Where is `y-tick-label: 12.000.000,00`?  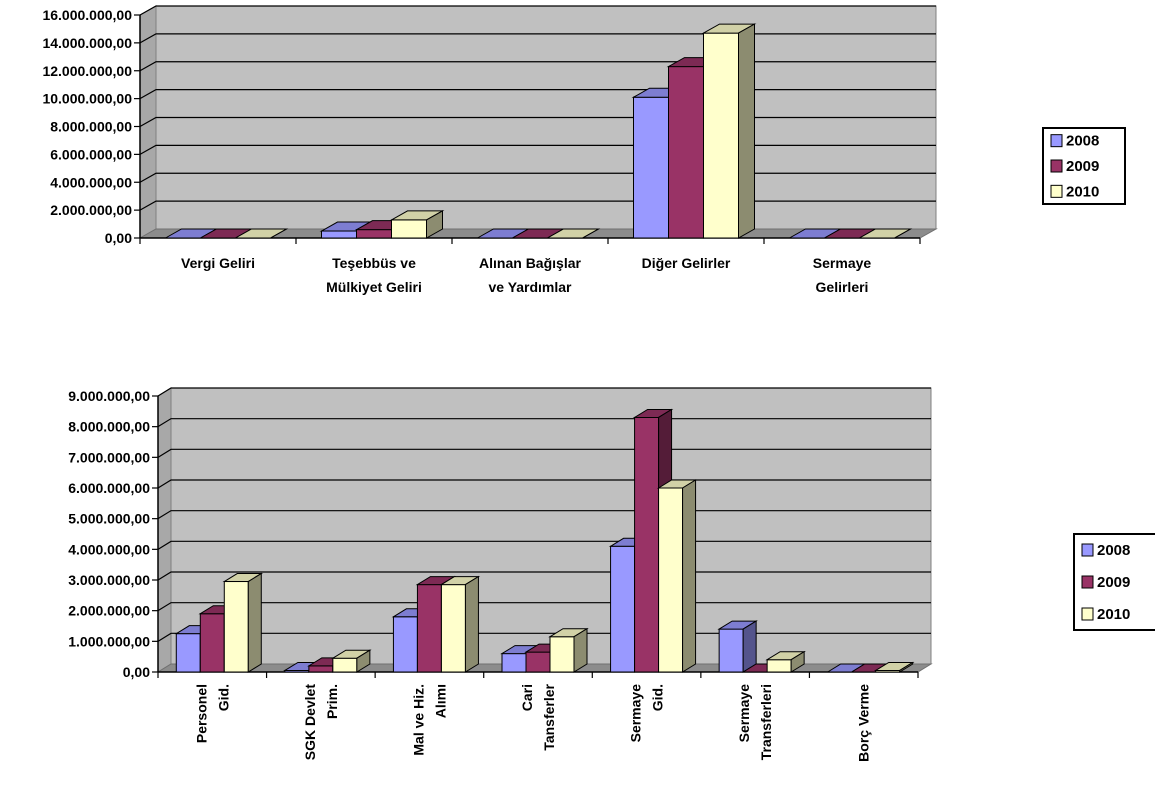
y-tick-label: 12.000.000,00 is located at coordinates (87, 71).